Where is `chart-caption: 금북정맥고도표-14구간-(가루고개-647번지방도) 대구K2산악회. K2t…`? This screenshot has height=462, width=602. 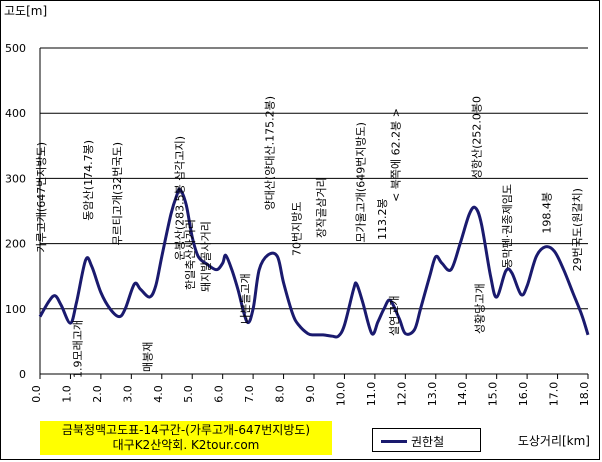
chart-caption: 금북정맥고도표-14구간-(가루고개-647번지방도) 대구K2산악회. K2t… is located at coordinates (186, 438).